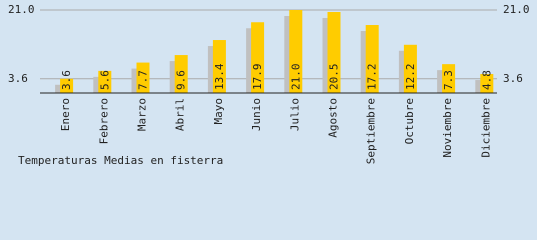  What do you see at coordinates (409, 121) in the screenshot?
I see `x-tick-label: Octubre` at bounding box center [409, 121].